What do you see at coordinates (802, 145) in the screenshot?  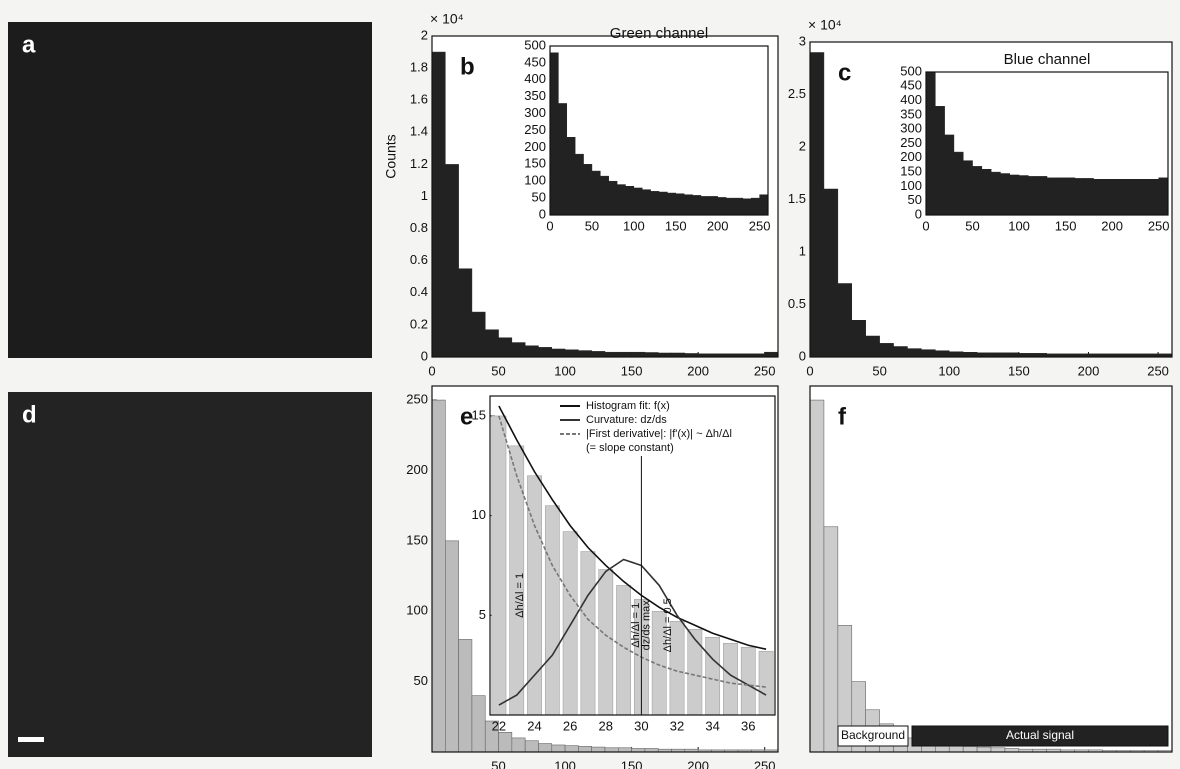 I see `y-tick-label: 2` at bounding box center [802, 145].